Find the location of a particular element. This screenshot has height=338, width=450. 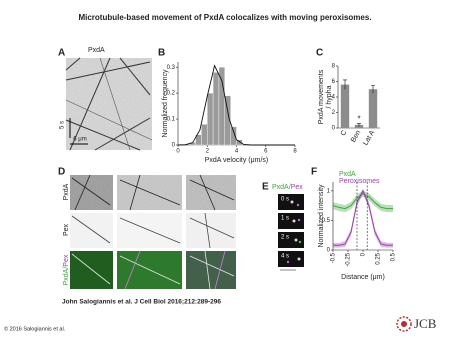

x-axis-label: Distance (μm) is located at coordinates (363, 277).